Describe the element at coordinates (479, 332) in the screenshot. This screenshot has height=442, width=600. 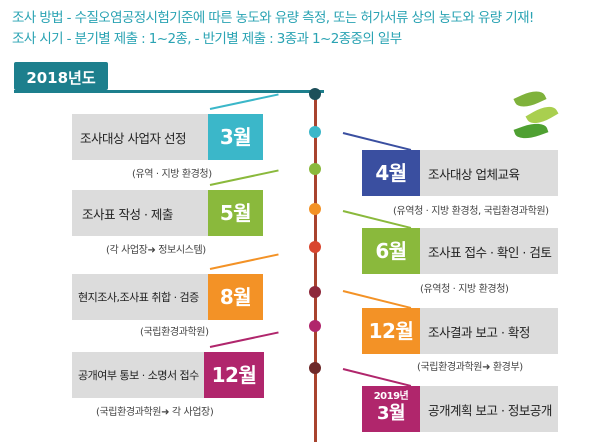
I see `step-label: 조사결과 보고 · 확정` at that location.